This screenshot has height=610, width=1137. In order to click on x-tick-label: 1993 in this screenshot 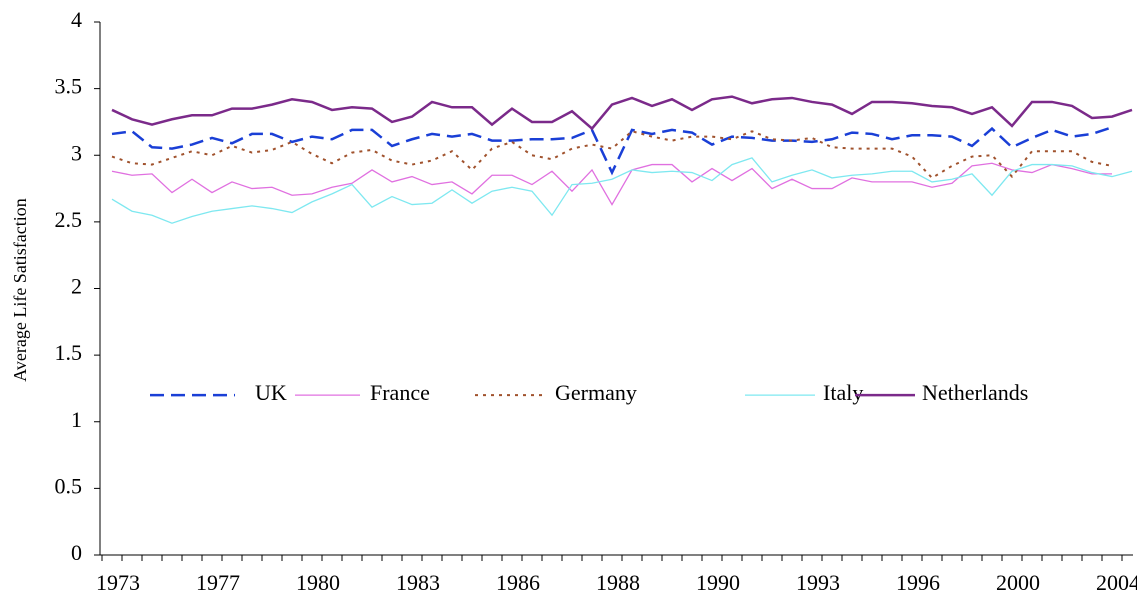, I will do `click(818, 582)`.